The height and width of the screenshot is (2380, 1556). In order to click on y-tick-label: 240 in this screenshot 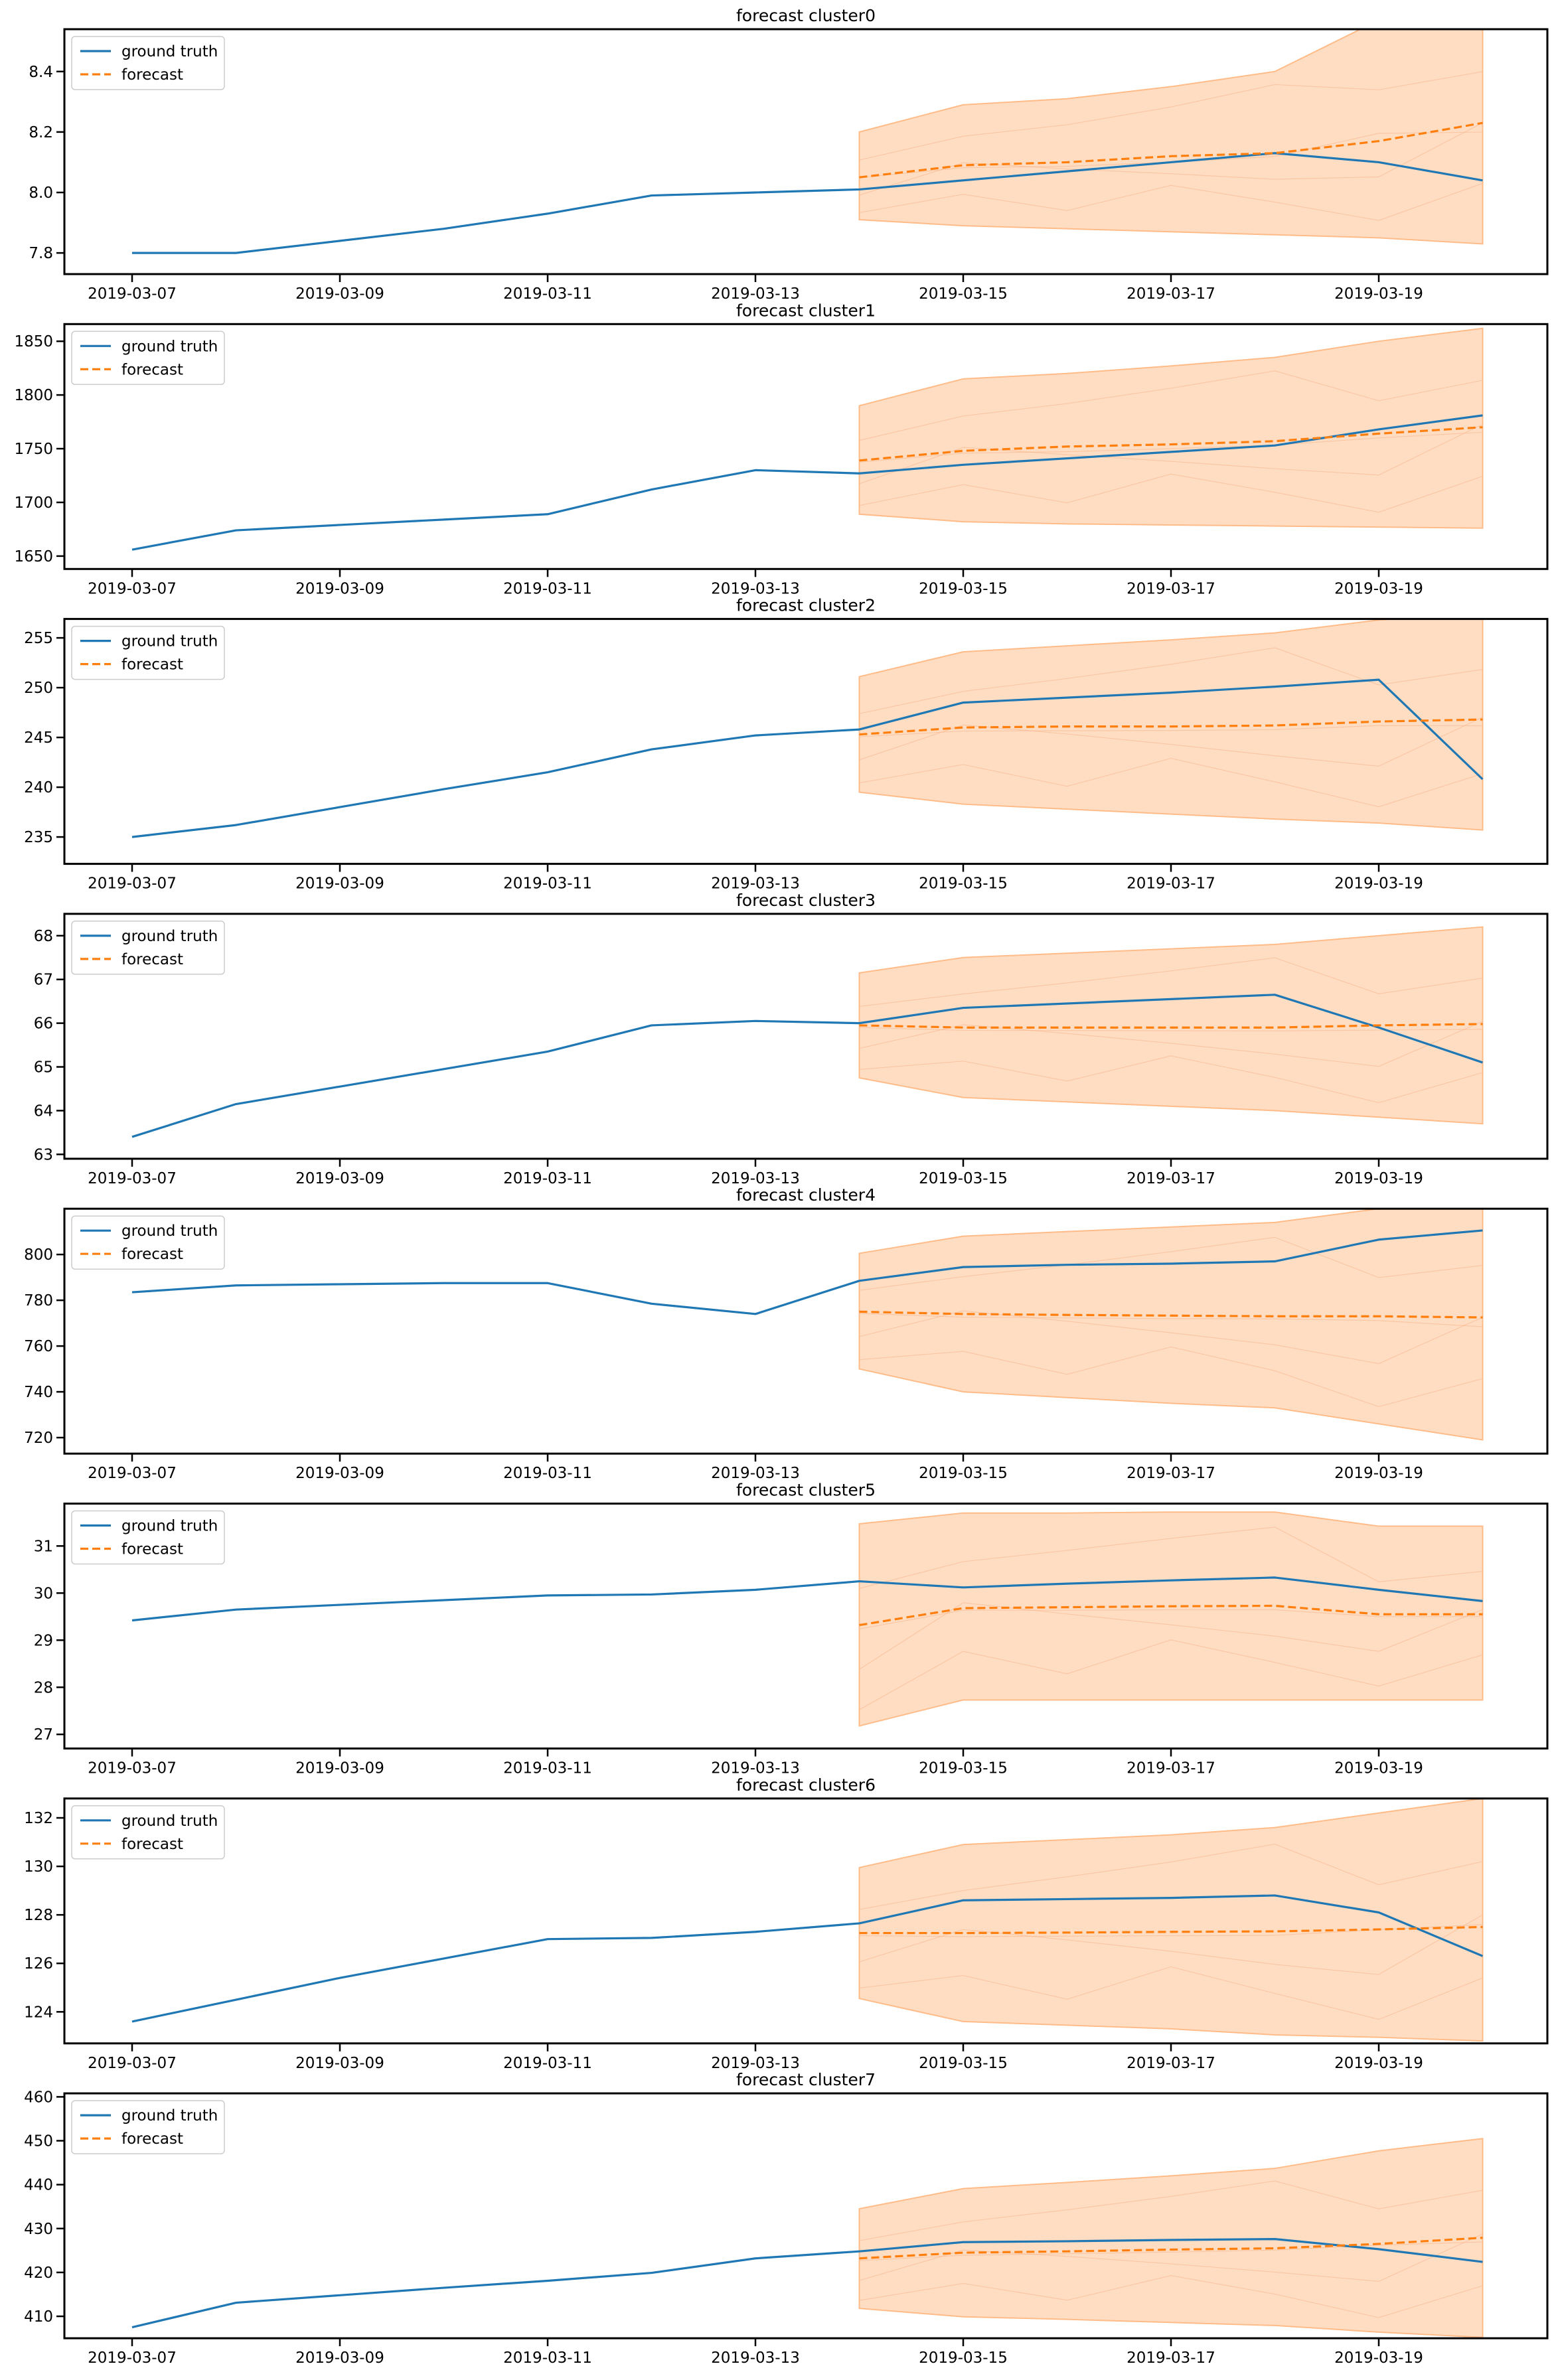, I will do `click(38, 787)`.